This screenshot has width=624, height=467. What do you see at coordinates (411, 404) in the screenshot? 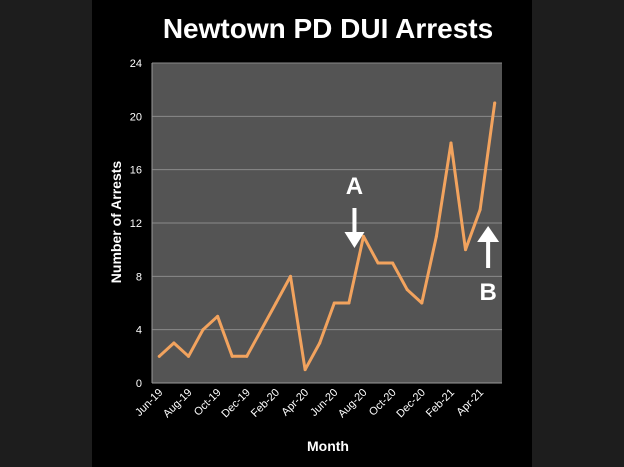
I see `x-tick-label: Dec-20` at bounding box center [411, 404].